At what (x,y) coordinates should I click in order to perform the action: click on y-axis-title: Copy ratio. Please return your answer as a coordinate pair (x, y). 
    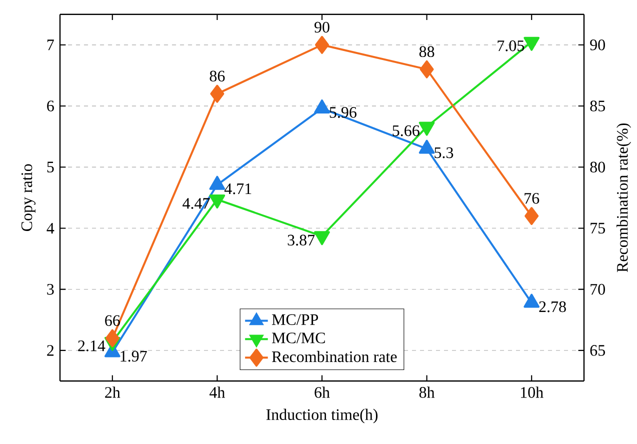
    Looking at the image, I should click on (28, 198).